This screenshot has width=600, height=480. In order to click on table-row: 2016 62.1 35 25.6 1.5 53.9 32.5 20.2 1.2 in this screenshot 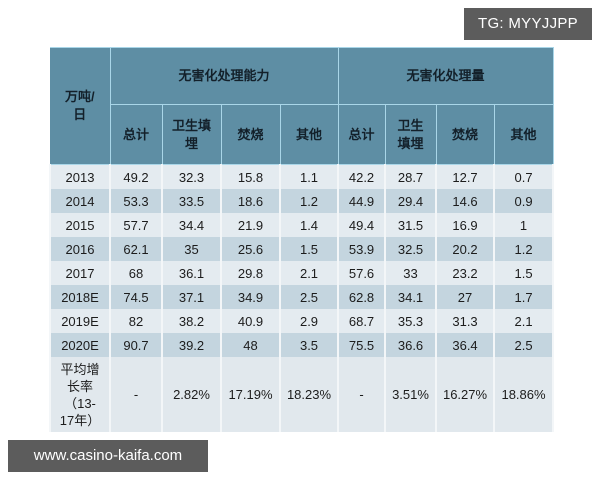, I will do `click(302, 249)`.